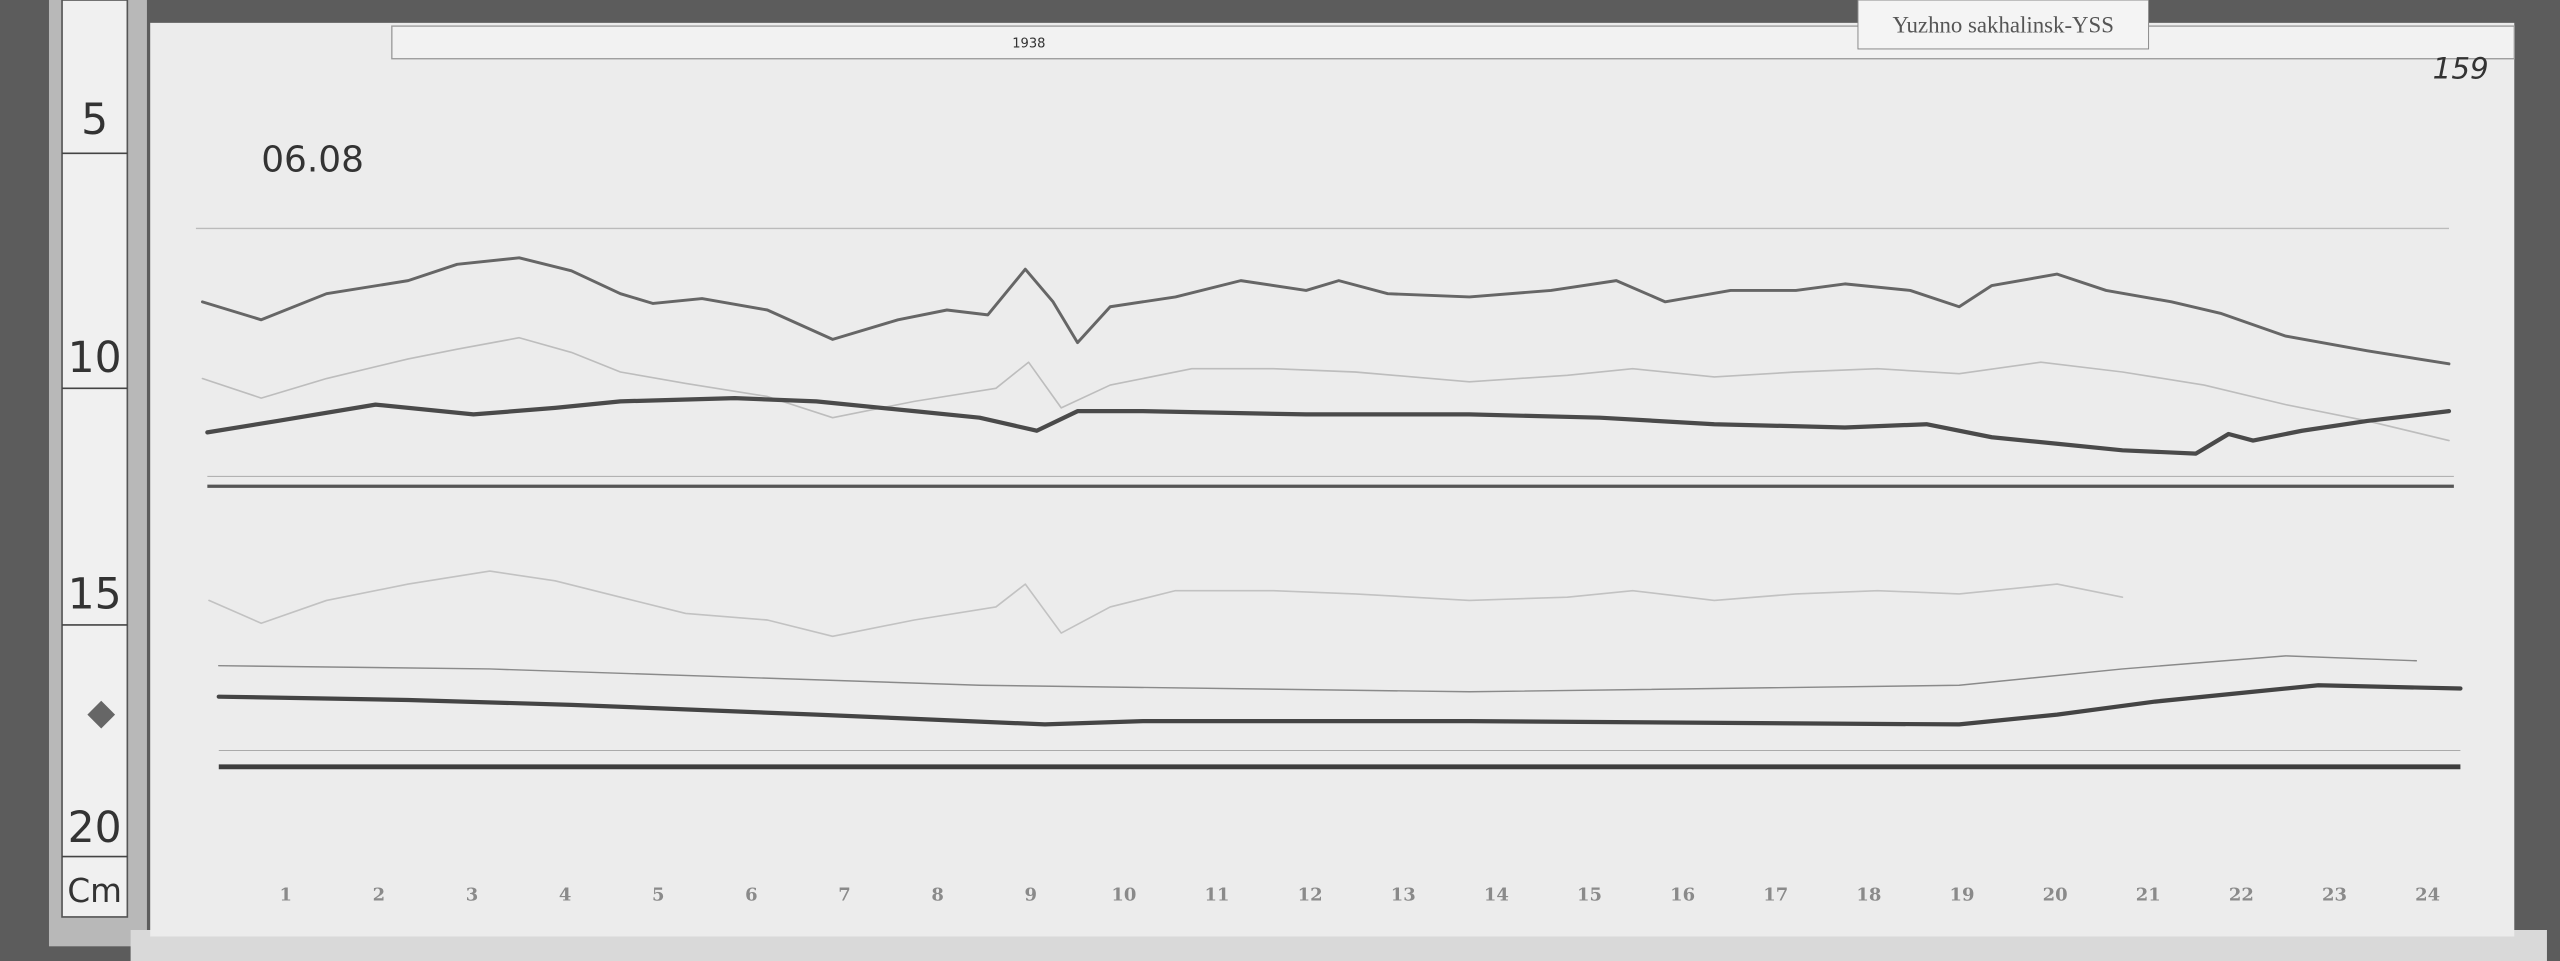  Describe the element at coordinates (95, 358) in the screenshot. I see `ruler-tick-10: 10` at that location.